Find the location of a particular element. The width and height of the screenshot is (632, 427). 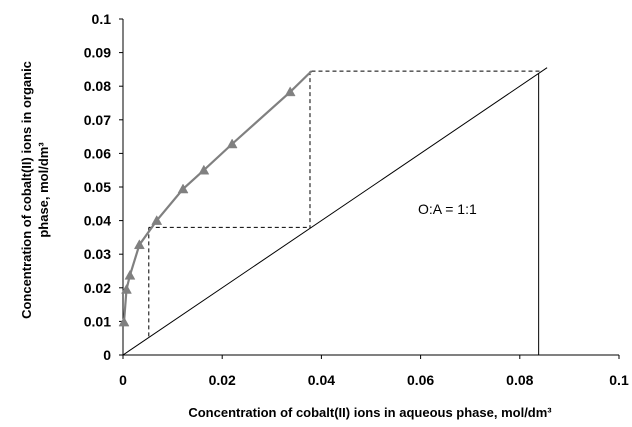

y-tick-label: 0.1 is located at coordinates (102, 19).